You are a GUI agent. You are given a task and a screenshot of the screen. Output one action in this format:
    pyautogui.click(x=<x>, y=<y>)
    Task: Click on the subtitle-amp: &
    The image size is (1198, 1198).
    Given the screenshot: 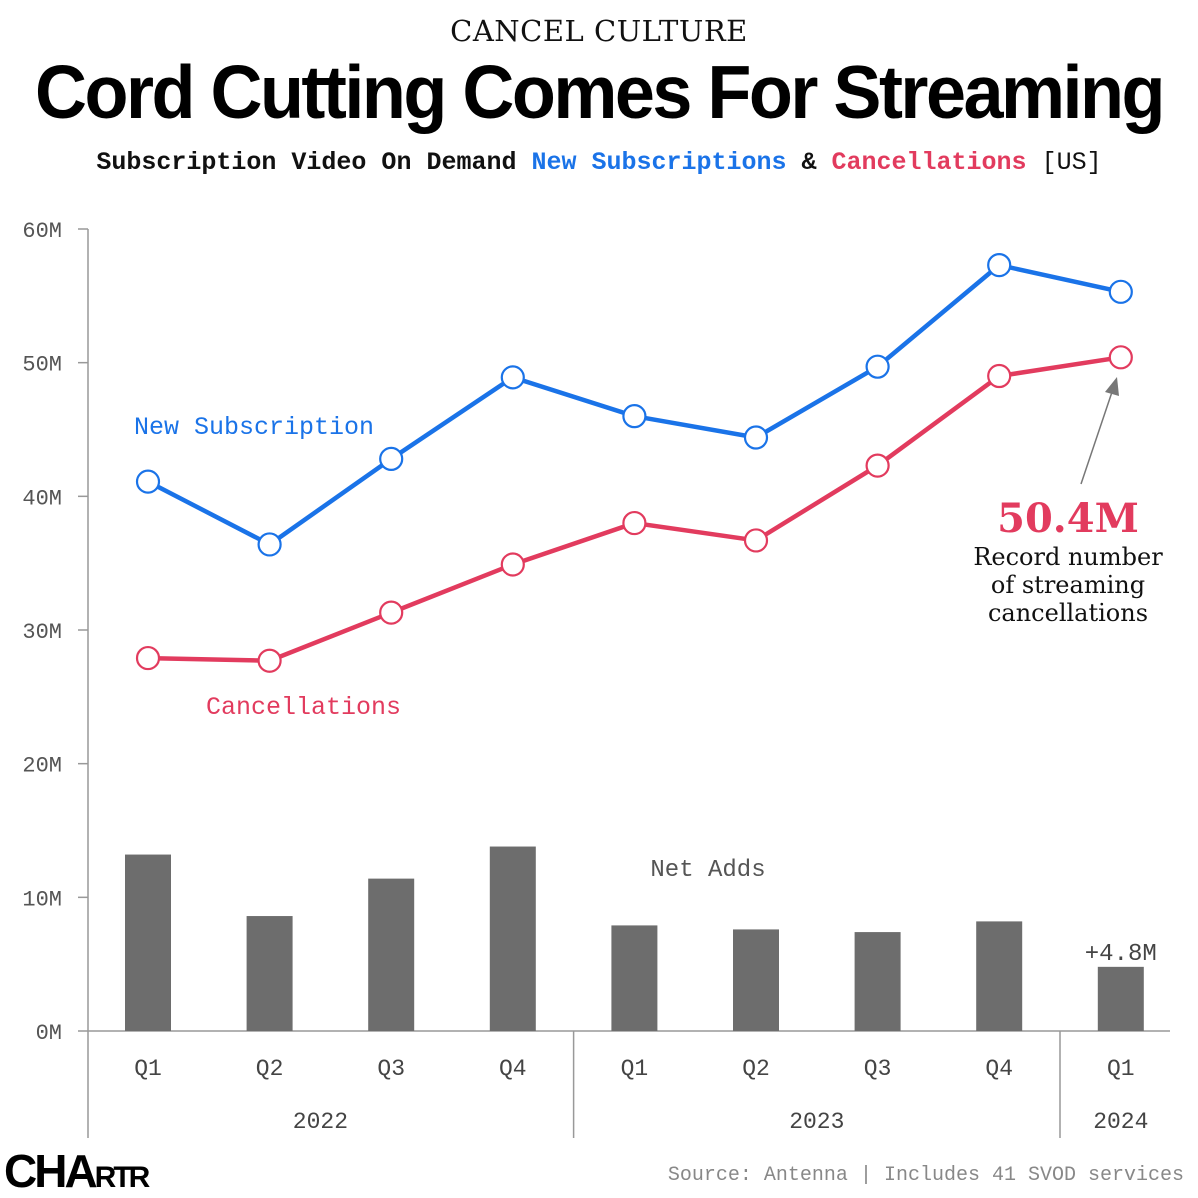 What is the action you would take?
    pyautogui.click(x=809, y=162)
    